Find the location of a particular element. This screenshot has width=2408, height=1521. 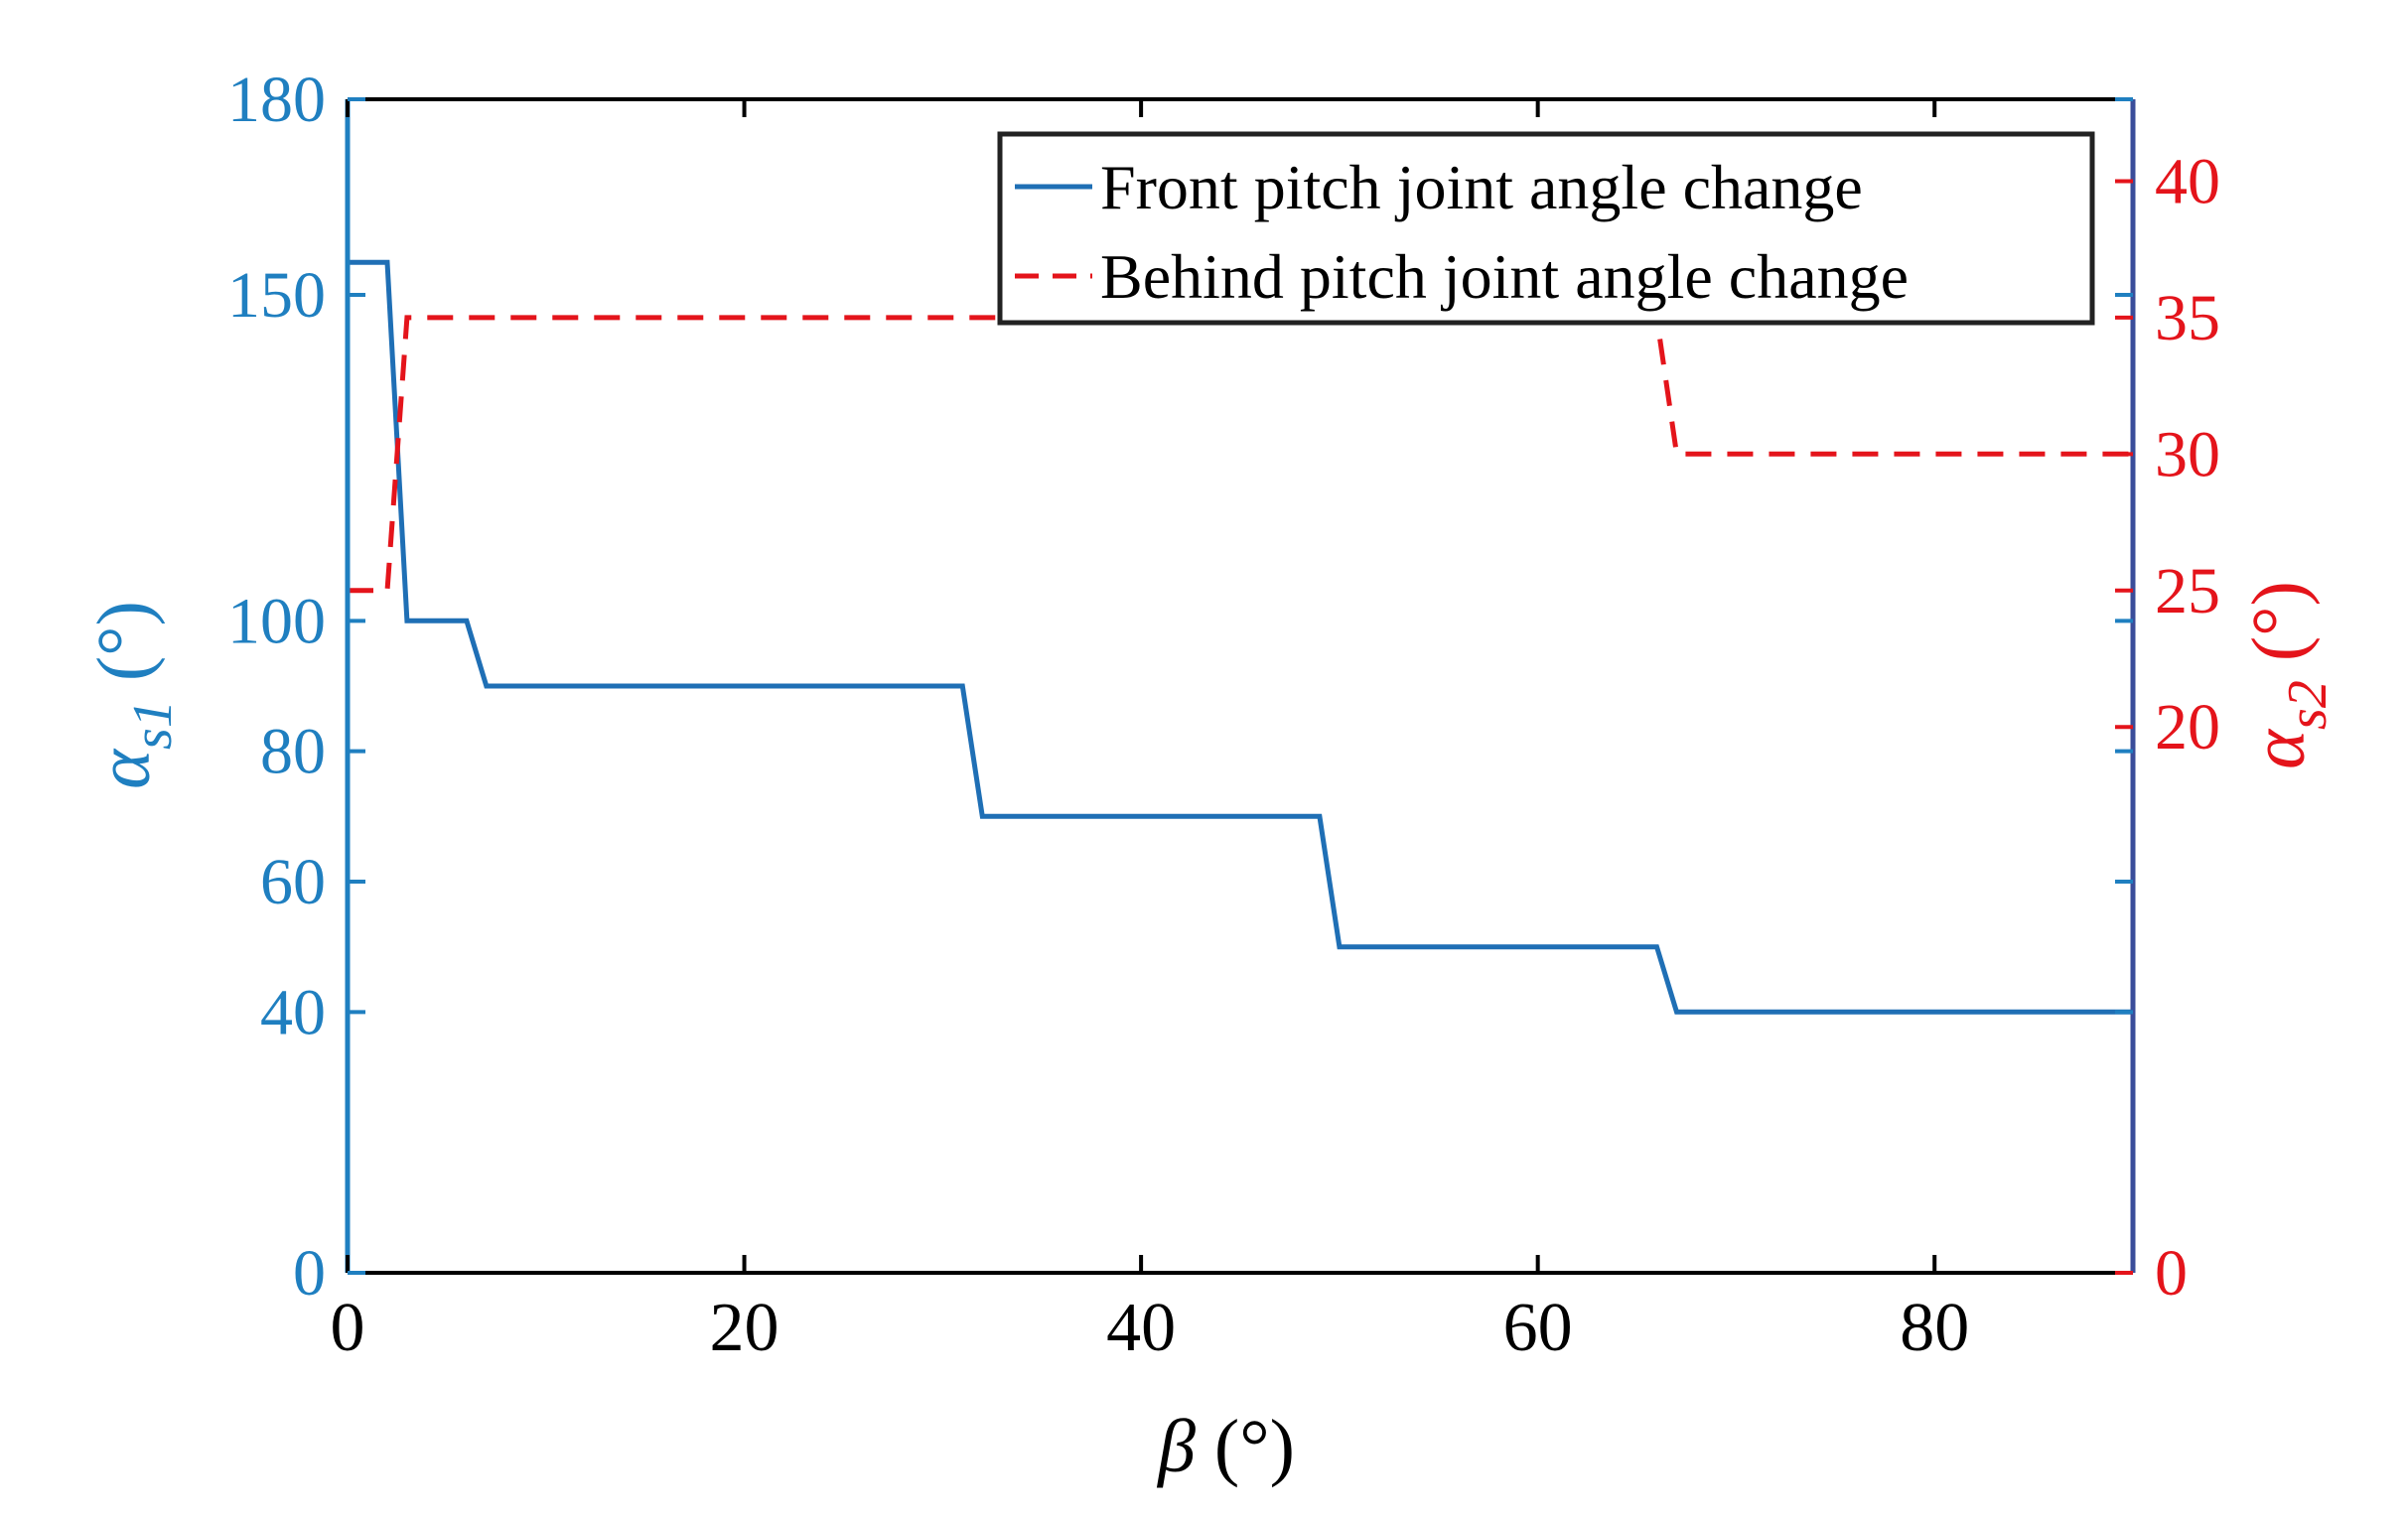

left-y-tick-label-150: 150 is located at coordinates (276, 296).